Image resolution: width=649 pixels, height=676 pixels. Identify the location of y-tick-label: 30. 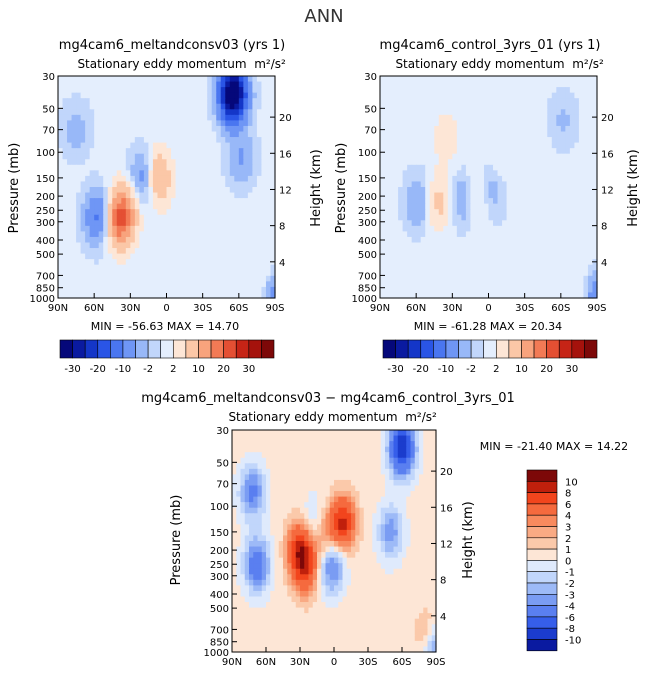
(370, 77).